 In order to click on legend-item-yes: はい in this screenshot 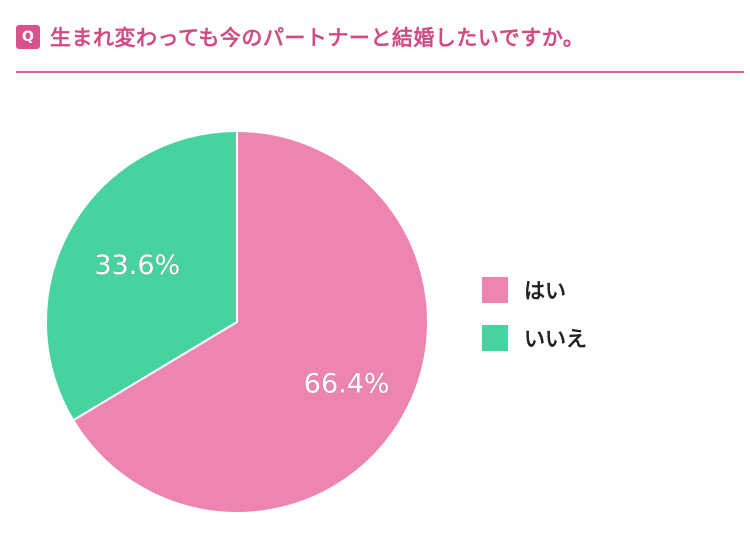, I will do `click(534, 290)`.